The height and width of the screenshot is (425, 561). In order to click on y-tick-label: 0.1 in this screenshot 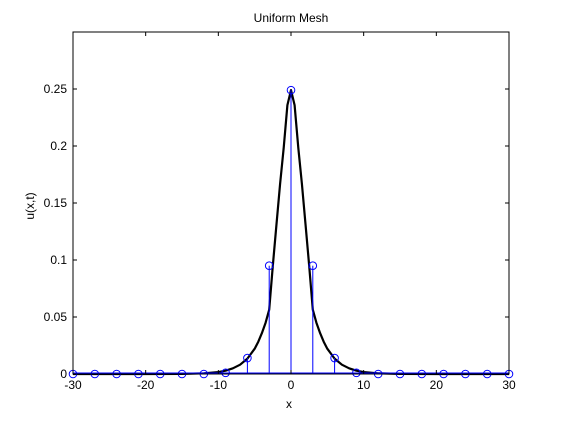, I will do `click(58, 260)`.